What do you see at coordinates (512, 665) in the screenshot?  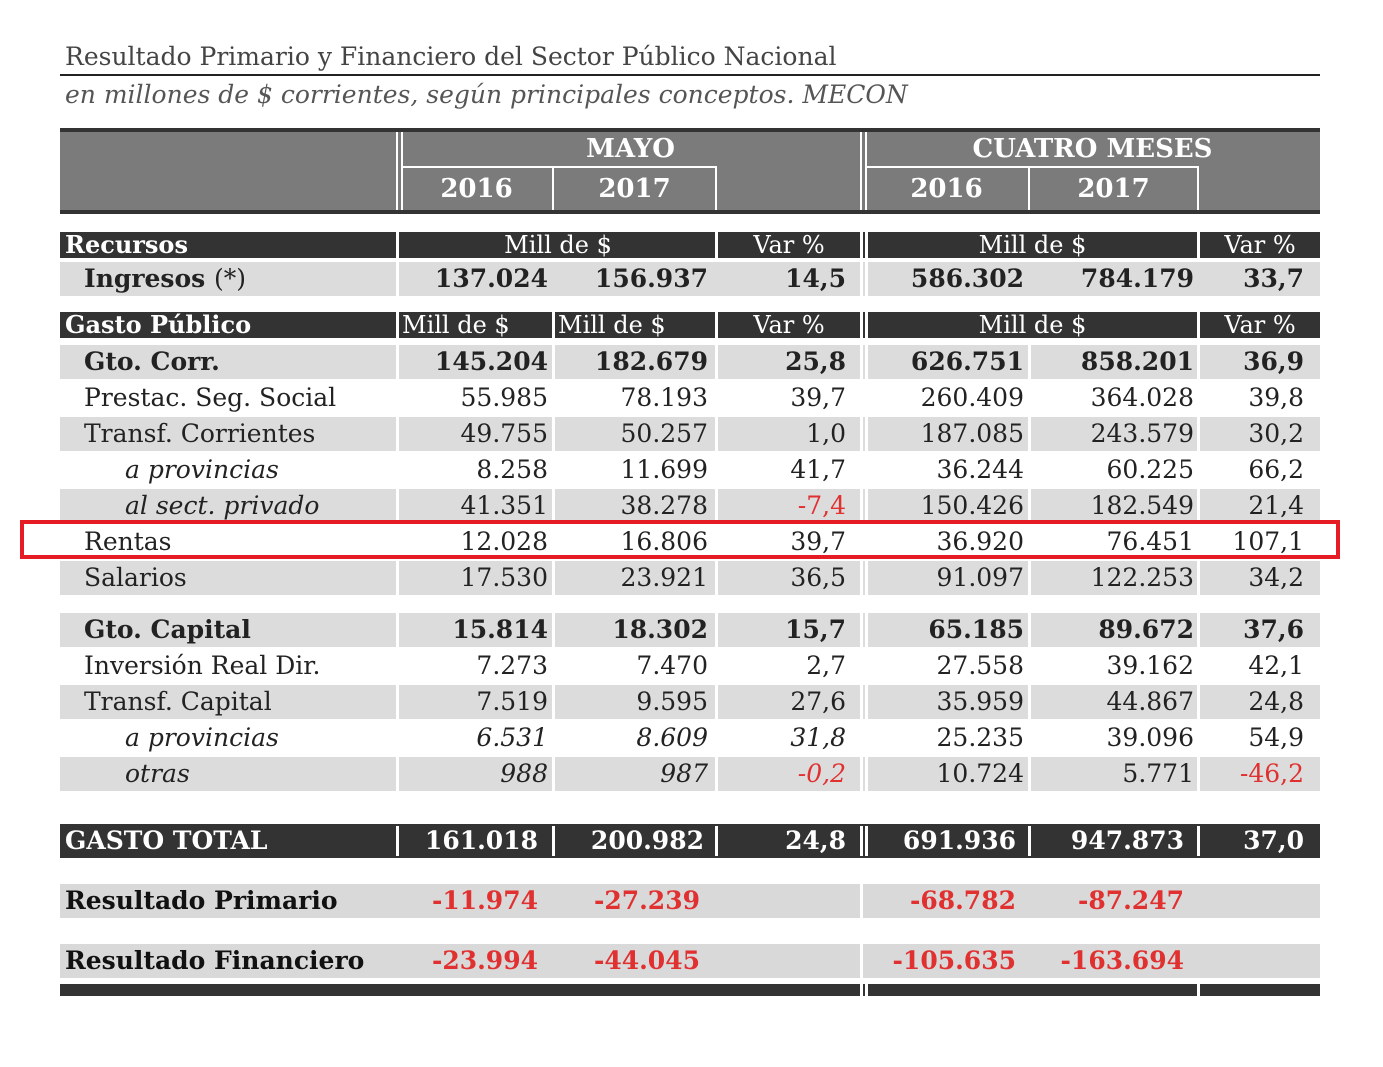 I see `cell-mayo-2016: 7.273` at bounding box center [512, 665].